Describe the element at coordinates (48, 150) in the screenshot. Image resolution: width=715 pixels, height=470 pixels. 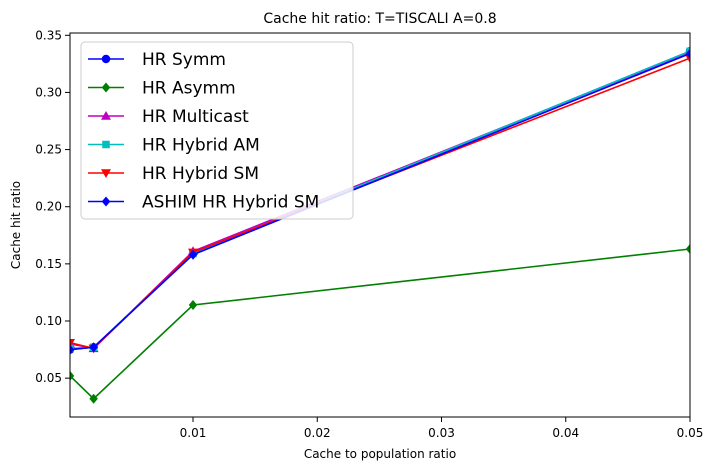
I see `y-tick-label: 0.25` at that location.